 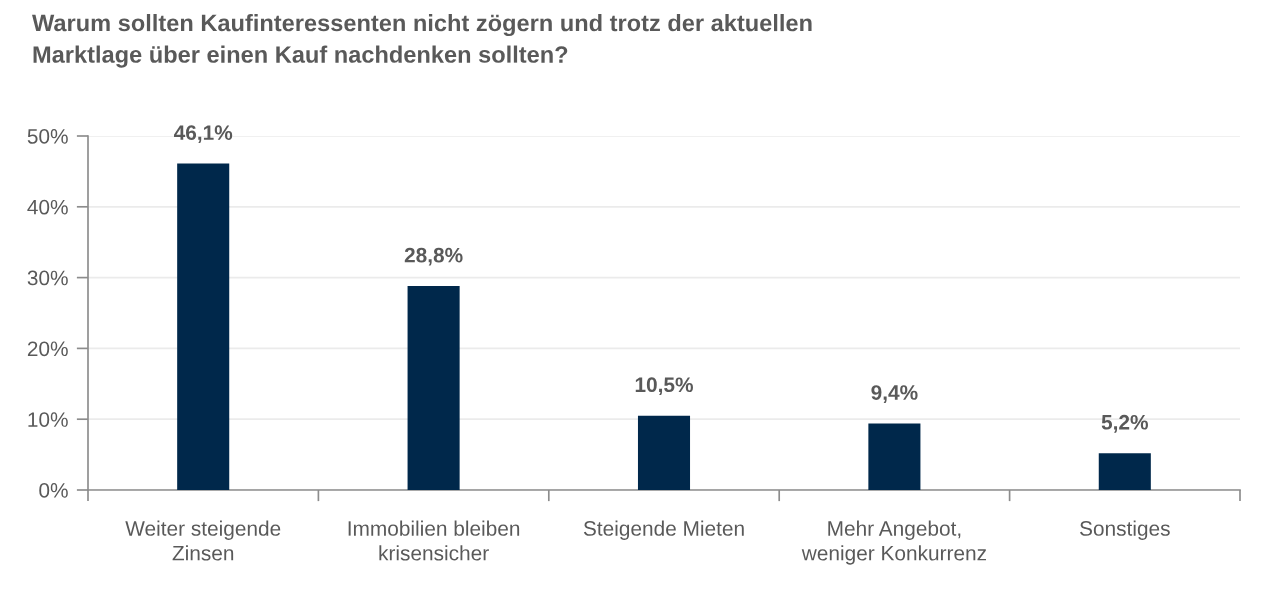 I want to click on x-tick-label: Mehr Angebot, weniger Konkurrenz, so click(x=894, y=542).